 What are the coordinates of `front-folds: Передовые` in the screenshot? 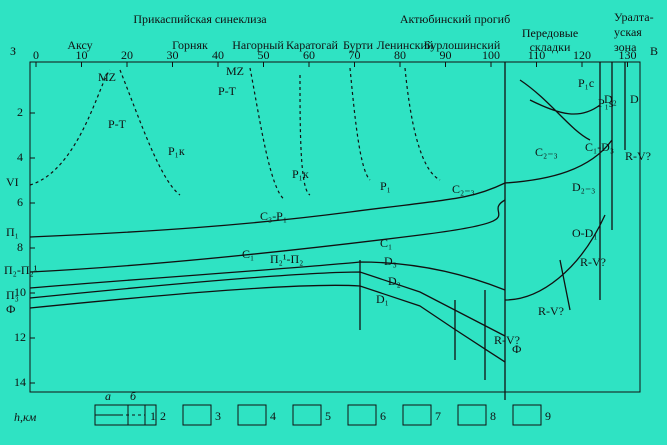 It's located at (550, 33).